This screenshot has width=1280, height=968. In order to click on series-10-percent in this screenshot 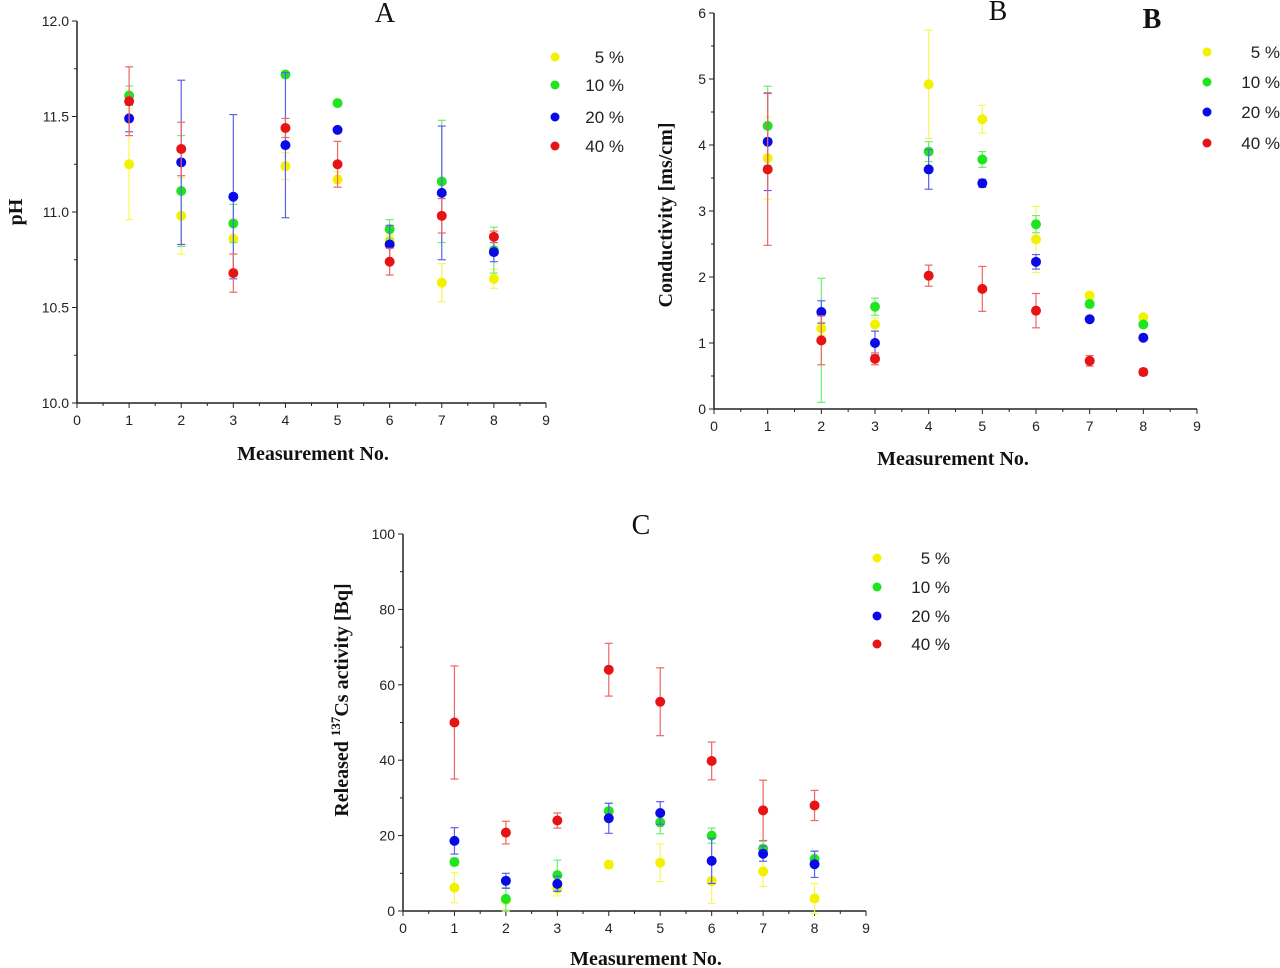, I will do `click(311, 171)`.